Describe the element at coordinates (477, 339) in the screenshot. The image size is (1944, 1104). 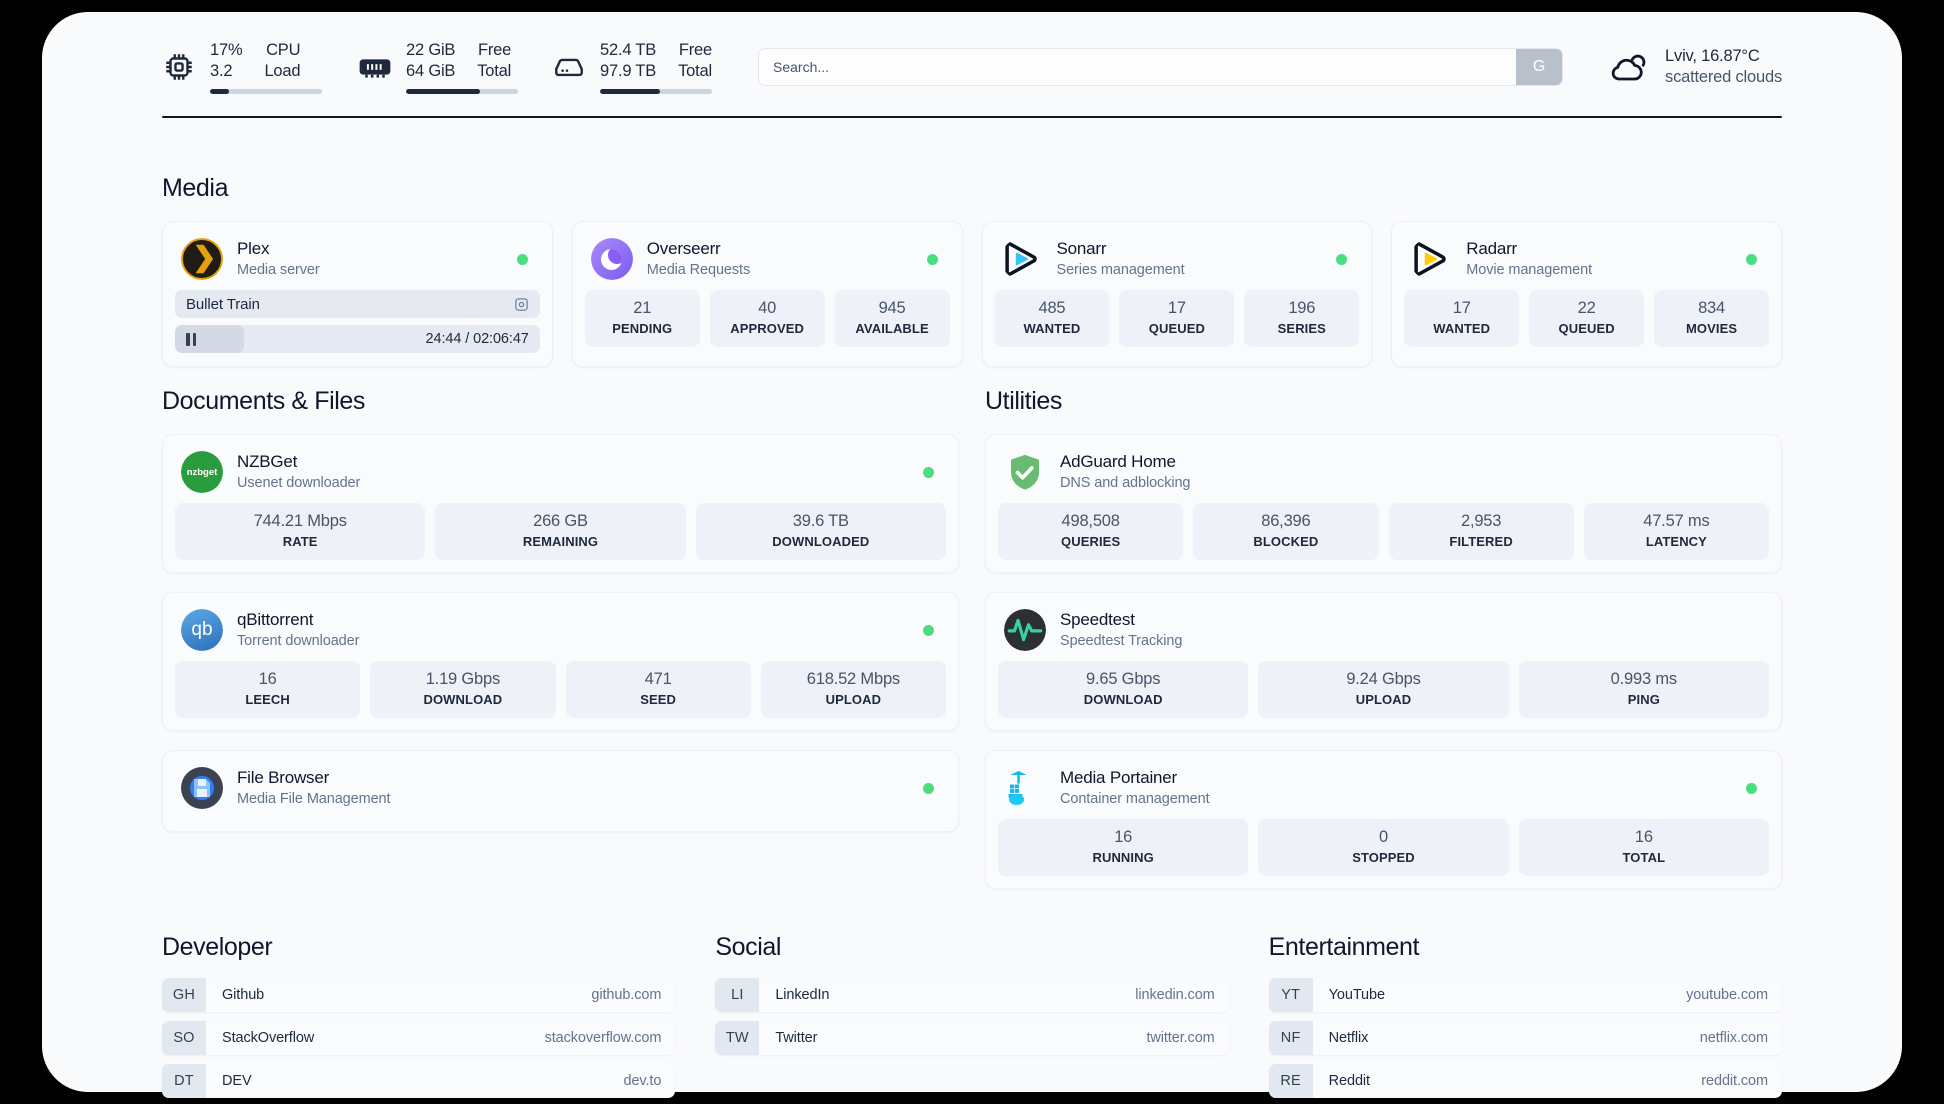
I see `playback-time: 24:44 / 02:06:47` at that location.